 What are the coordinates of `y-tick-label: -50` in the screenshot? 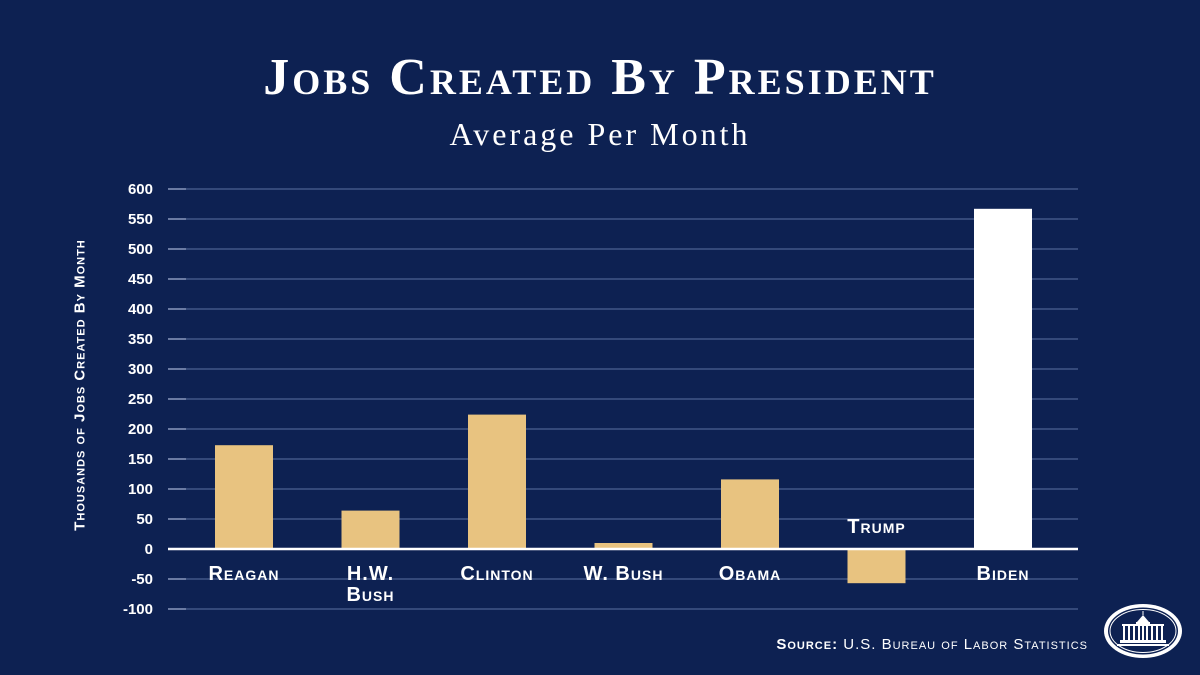 It's located at (142, 579).